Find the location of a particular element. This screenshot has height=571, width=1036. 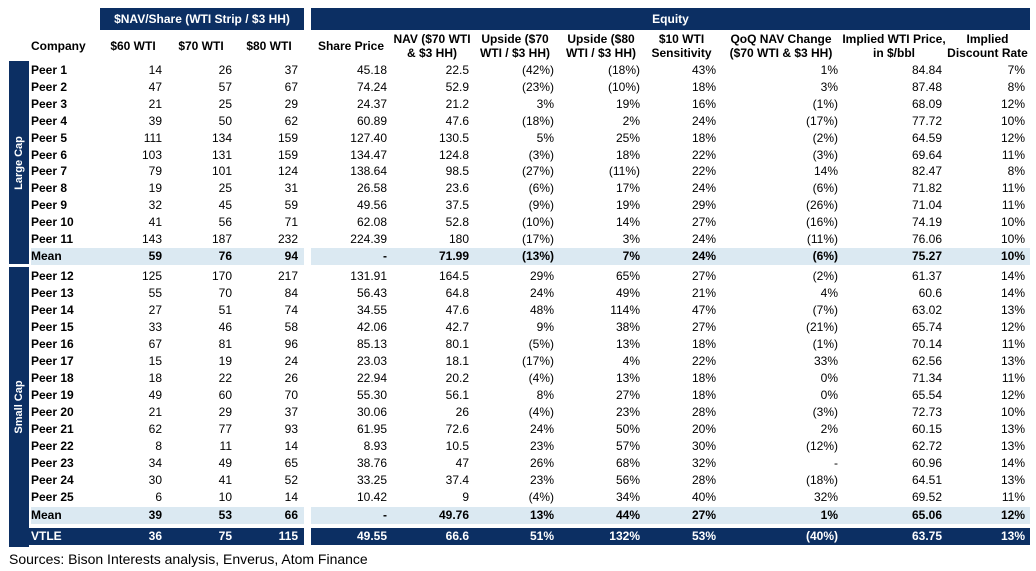

large-cap-side-label: Large Cap is located at coordinates (19, 162).